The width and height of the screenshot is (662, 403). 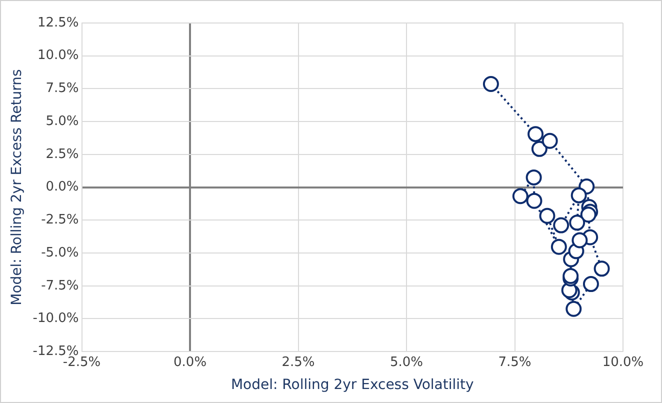 What do you see at coordinates (60, 286) in the screenshot?
I see `y-tick-label: -7.5%` at bounding box center [60, 286].